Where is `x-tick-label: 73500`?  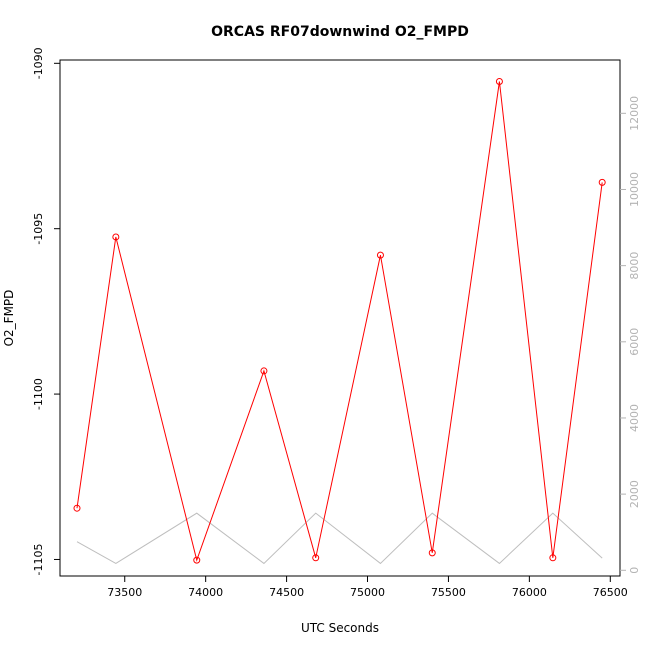 x-tick-label: 73500 is located at coordinates (124, 592).